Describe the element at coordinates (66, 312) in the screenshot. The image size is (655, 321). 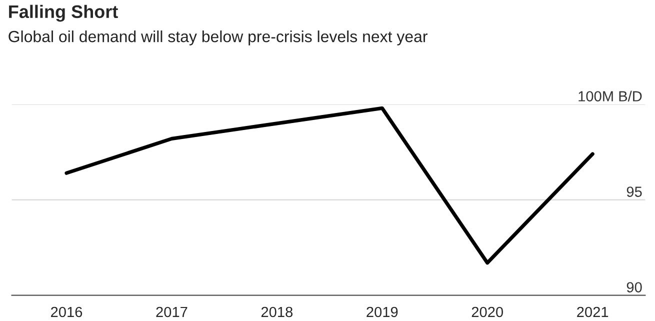
I see `x-tick-label: 2016` at that location.